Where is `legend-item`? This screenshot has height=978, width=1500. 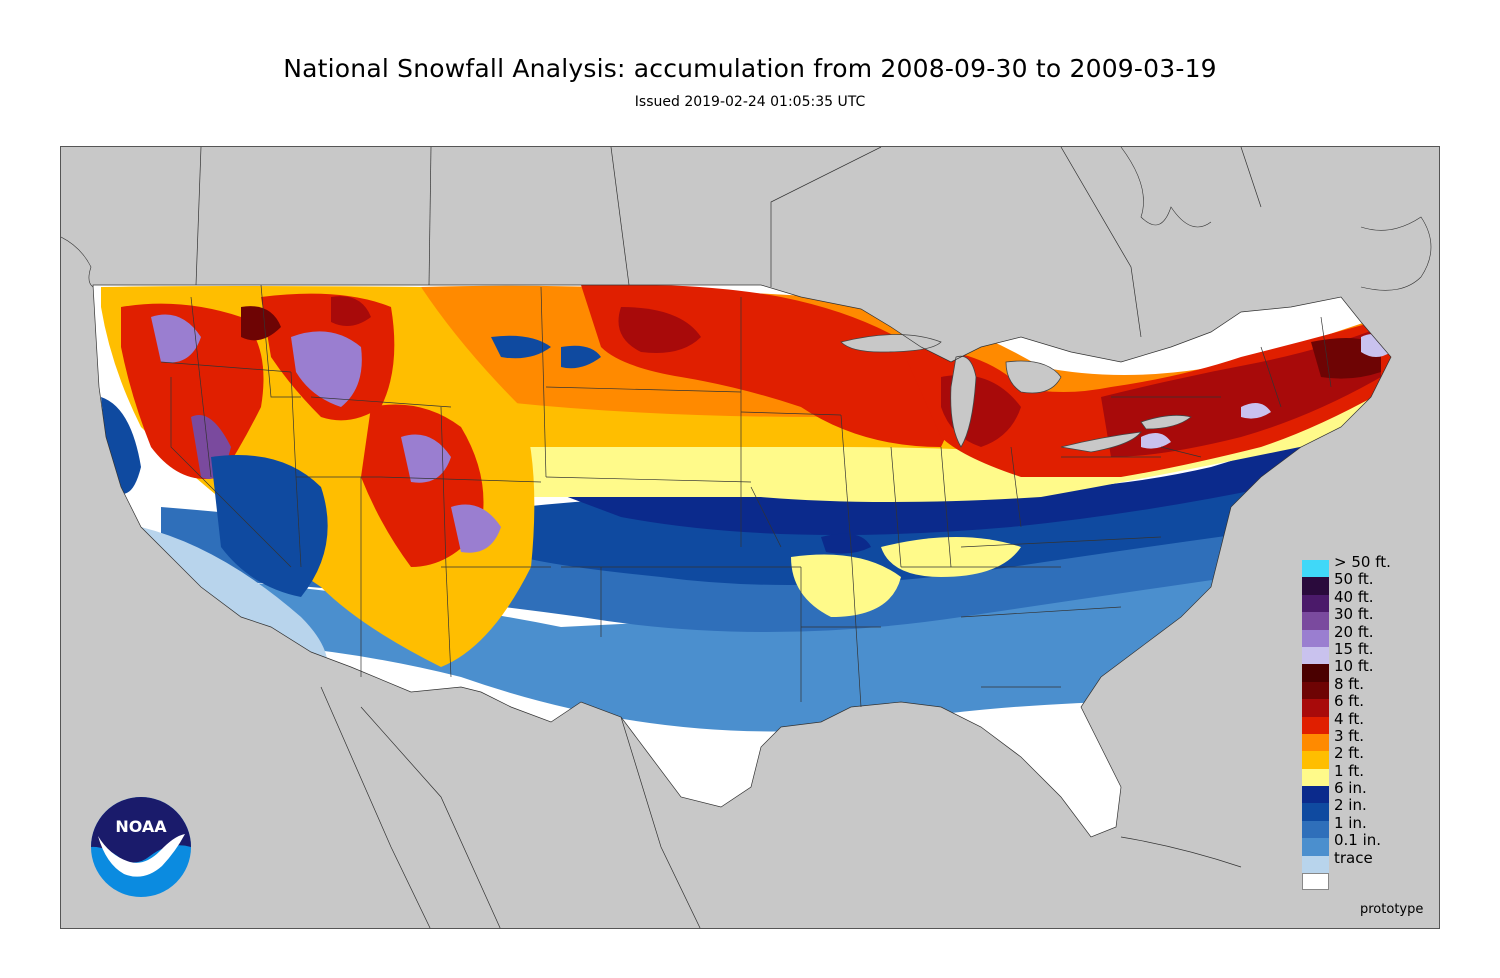 legend-item is located at coordinates (1362, 882).